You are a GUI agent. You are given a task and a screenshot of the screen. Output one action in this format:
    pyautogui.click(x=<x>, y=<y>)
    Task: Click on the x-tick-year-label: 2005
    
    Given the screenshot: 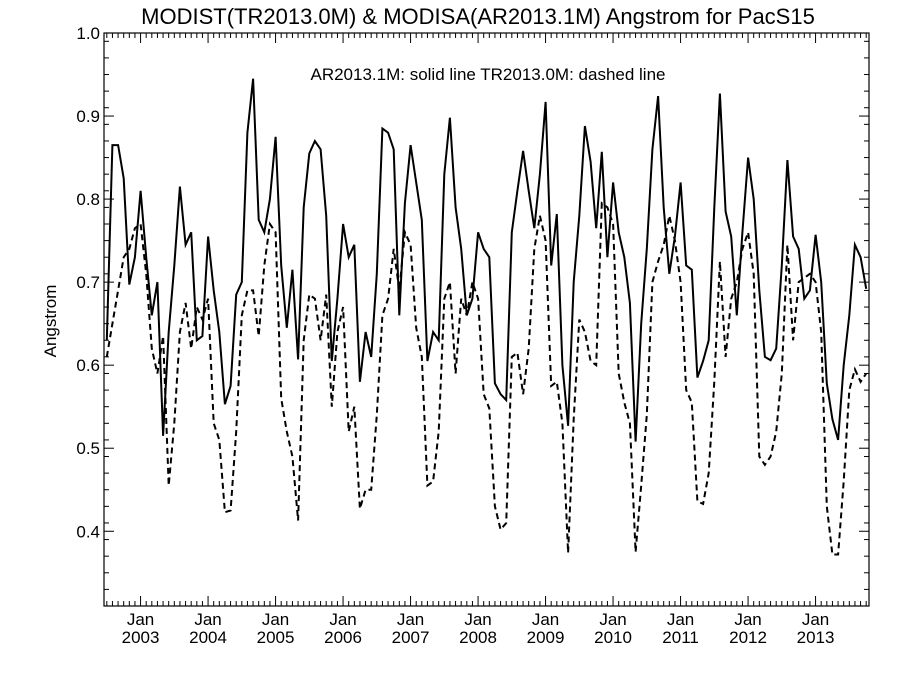 What is the action you would take?
    pyautogui.click(x=276, y=637)
    